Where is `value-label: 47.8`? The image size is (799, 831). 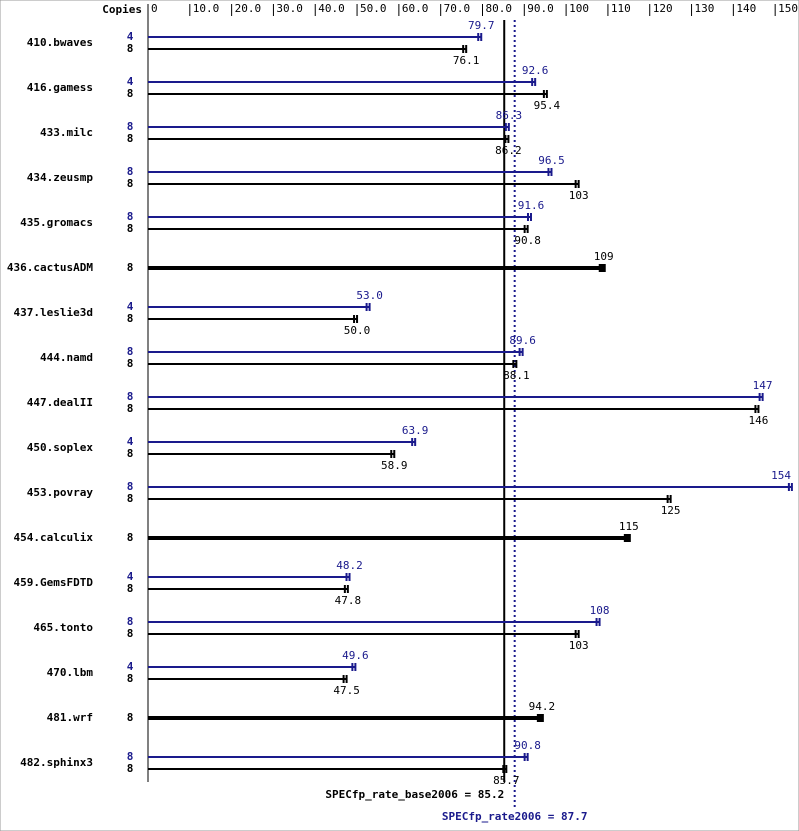
value-label: 47.8 is located at coordinates (348, 600).